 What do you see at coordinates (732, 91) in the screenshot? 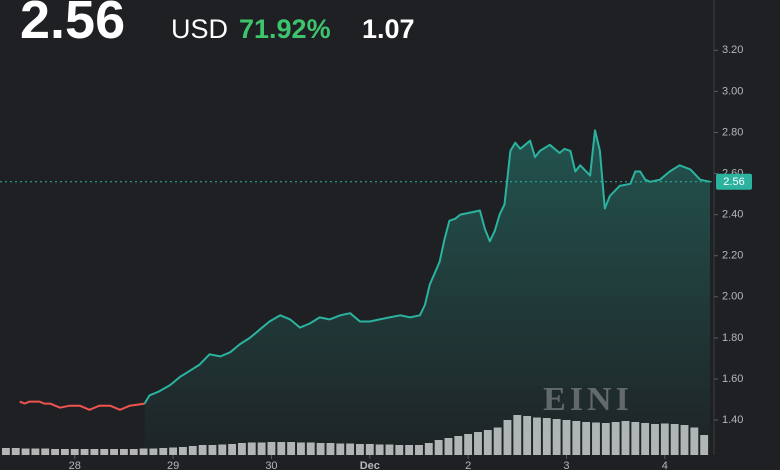
I see `y-tick-label: 3.00` at bounding box center [732, 91].